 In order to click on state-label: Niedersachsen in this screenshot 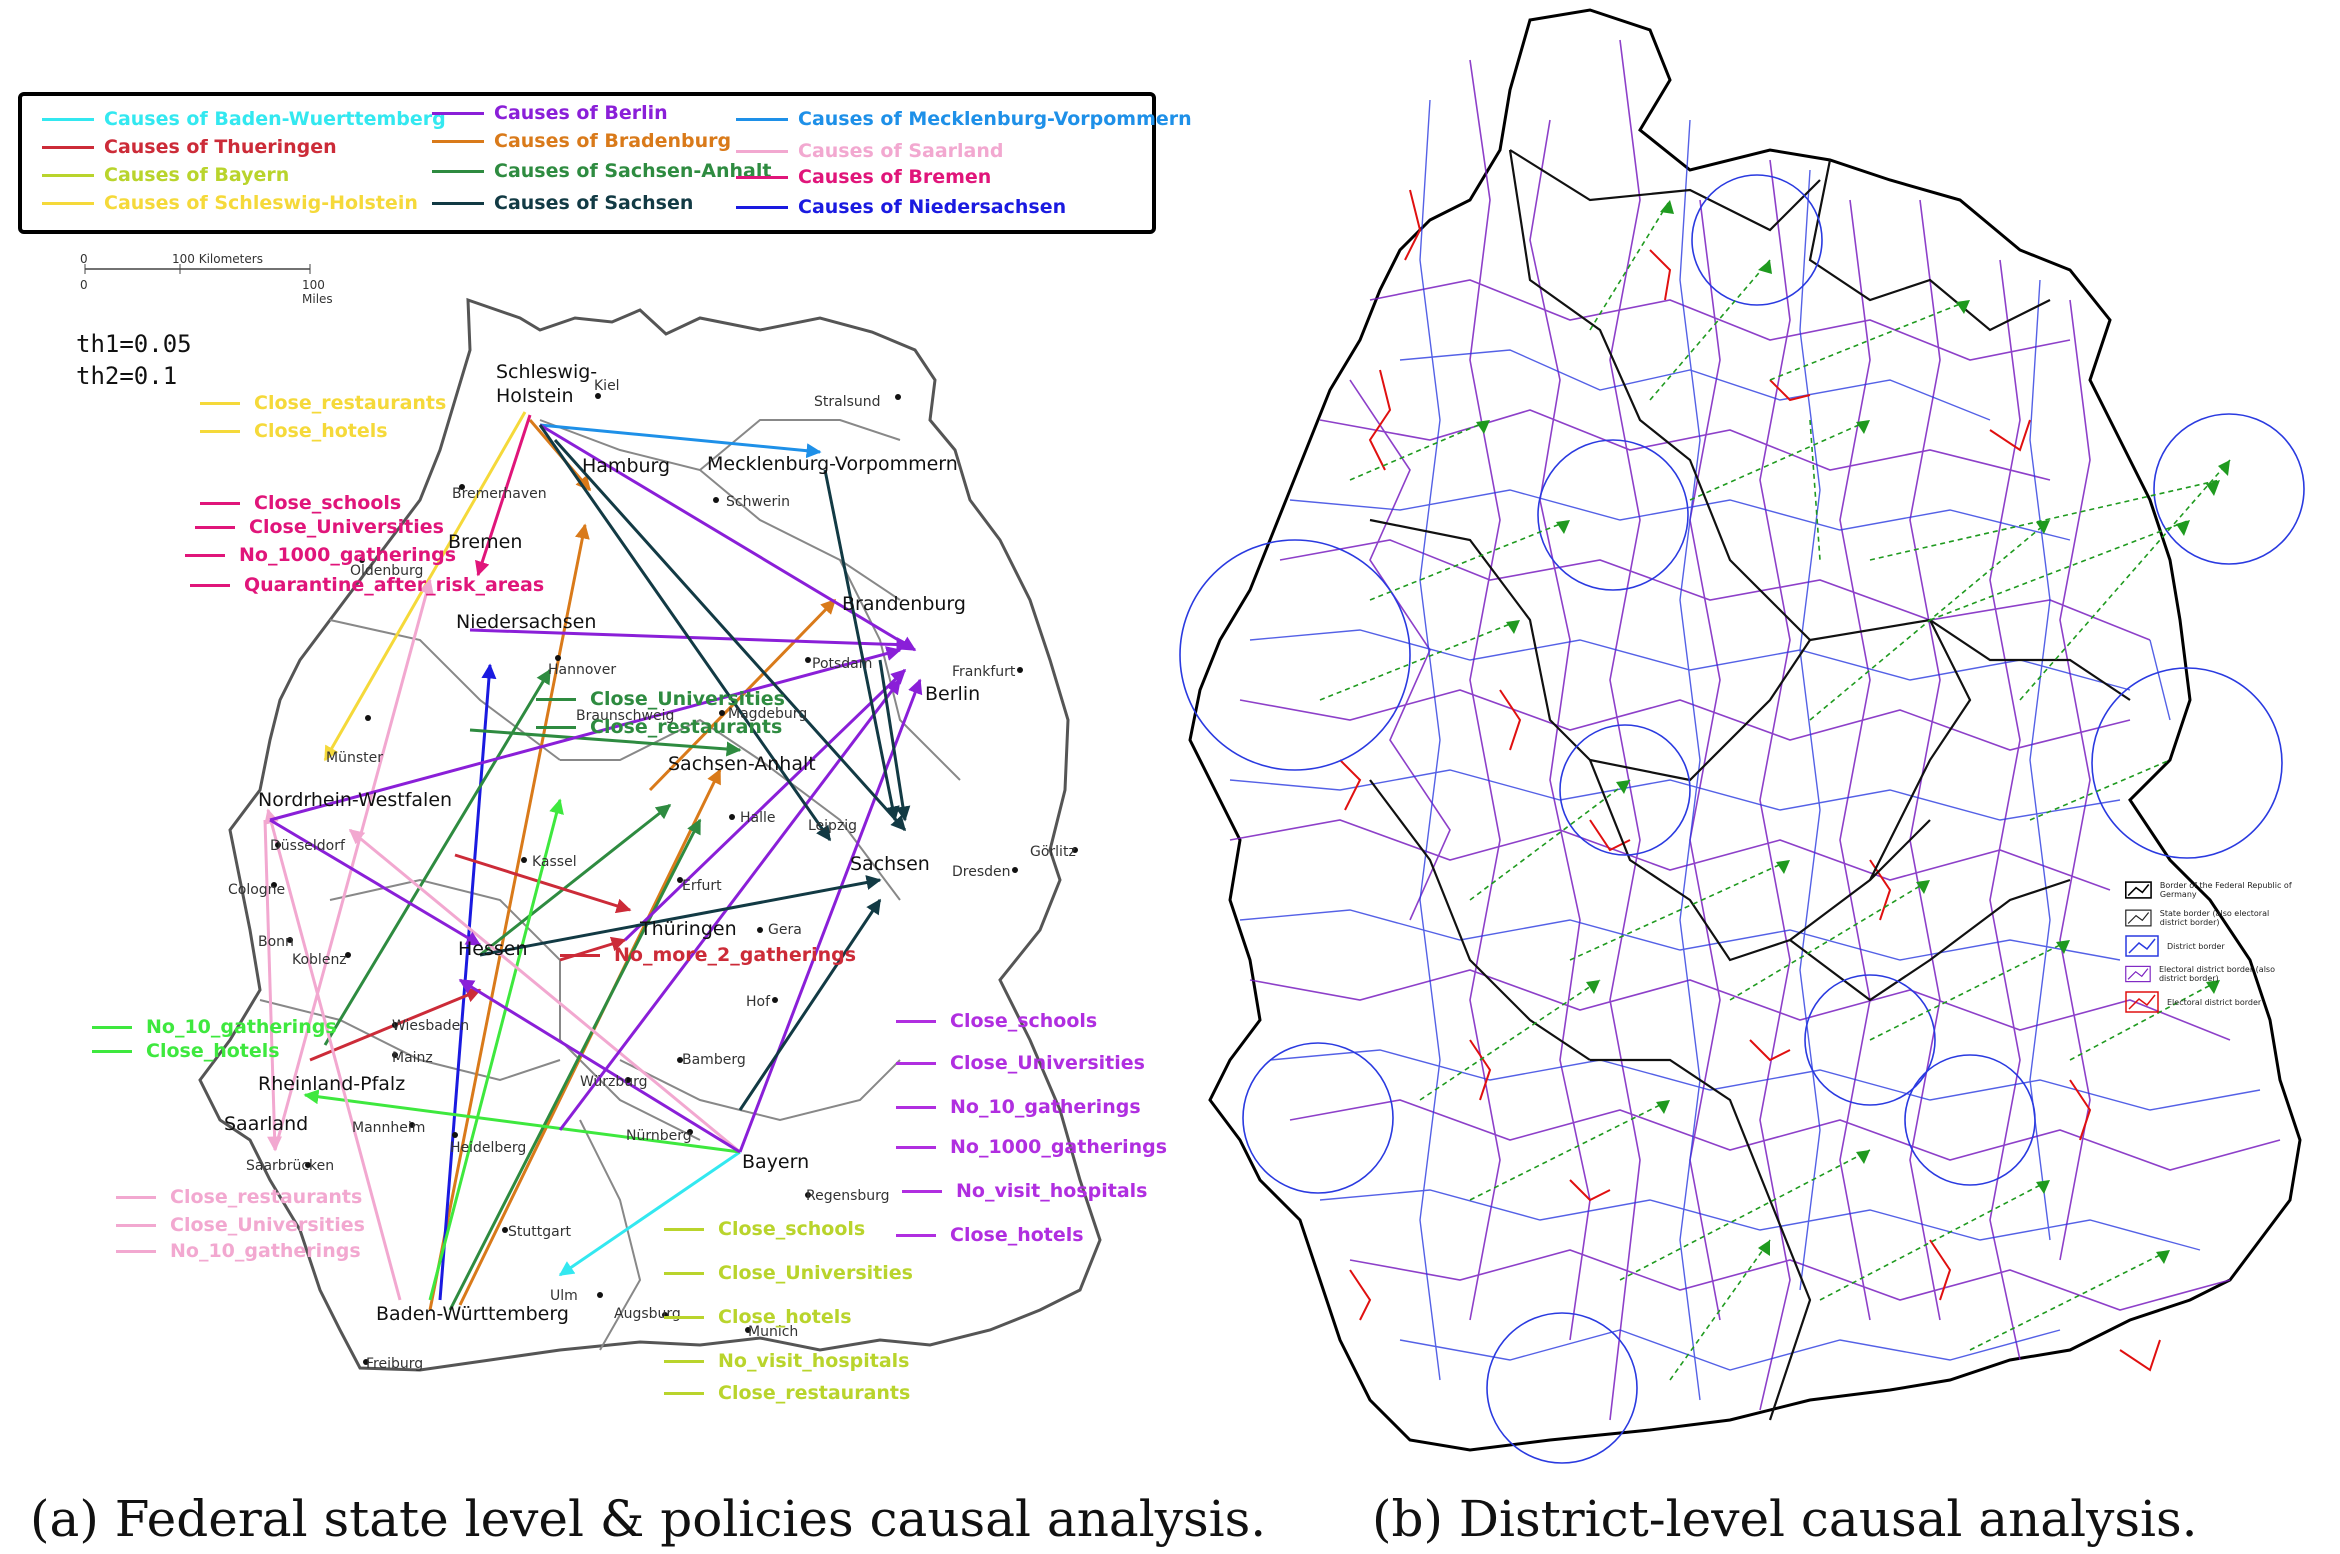, I will do `click(526, 622)`.